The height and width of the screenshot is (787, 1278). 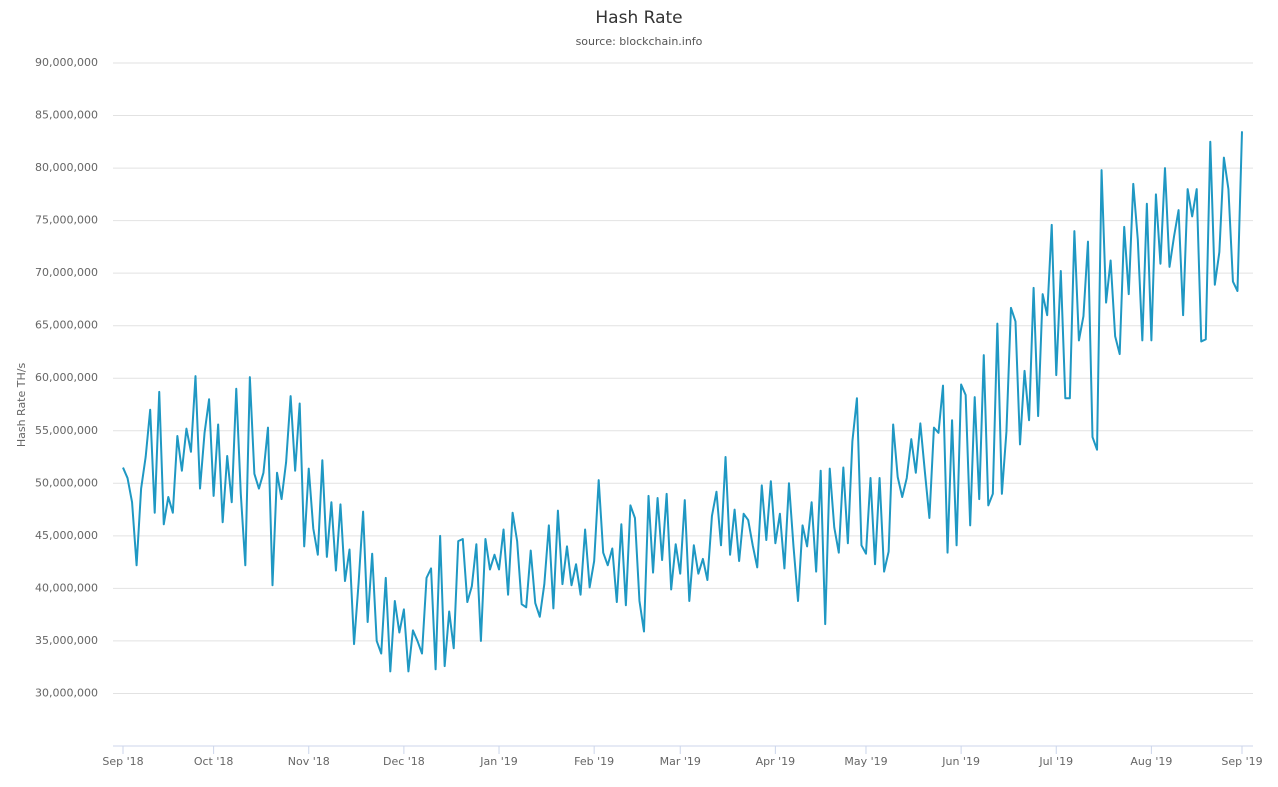 What do you see at coordinates (776, 761) in the screenshot?
I see `x-tick-label: Apr '19` at bounding box center [776, 761].